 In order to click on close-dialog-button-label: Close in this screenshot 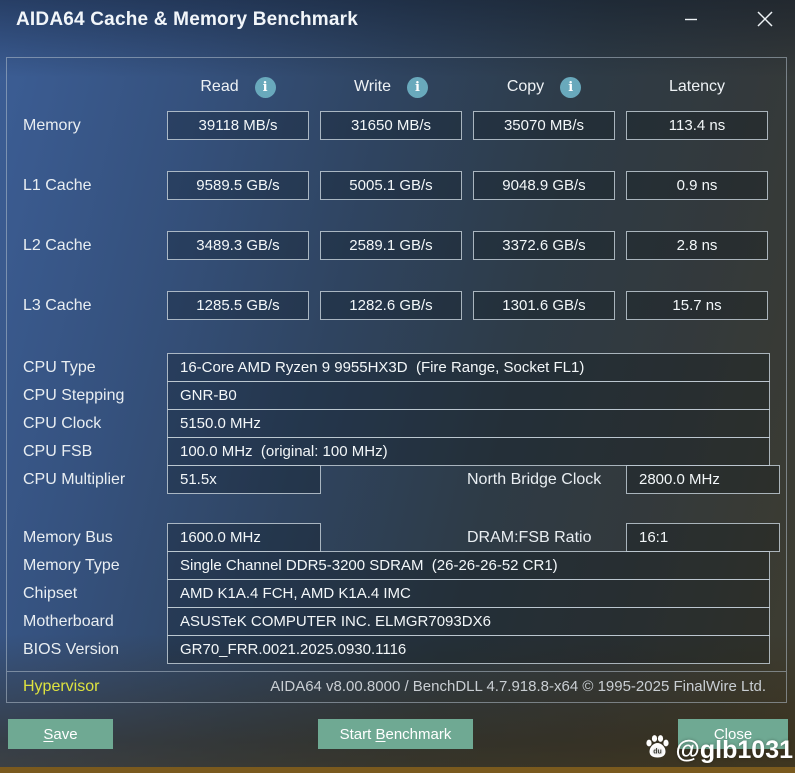, I will do `click(733, 734)`.